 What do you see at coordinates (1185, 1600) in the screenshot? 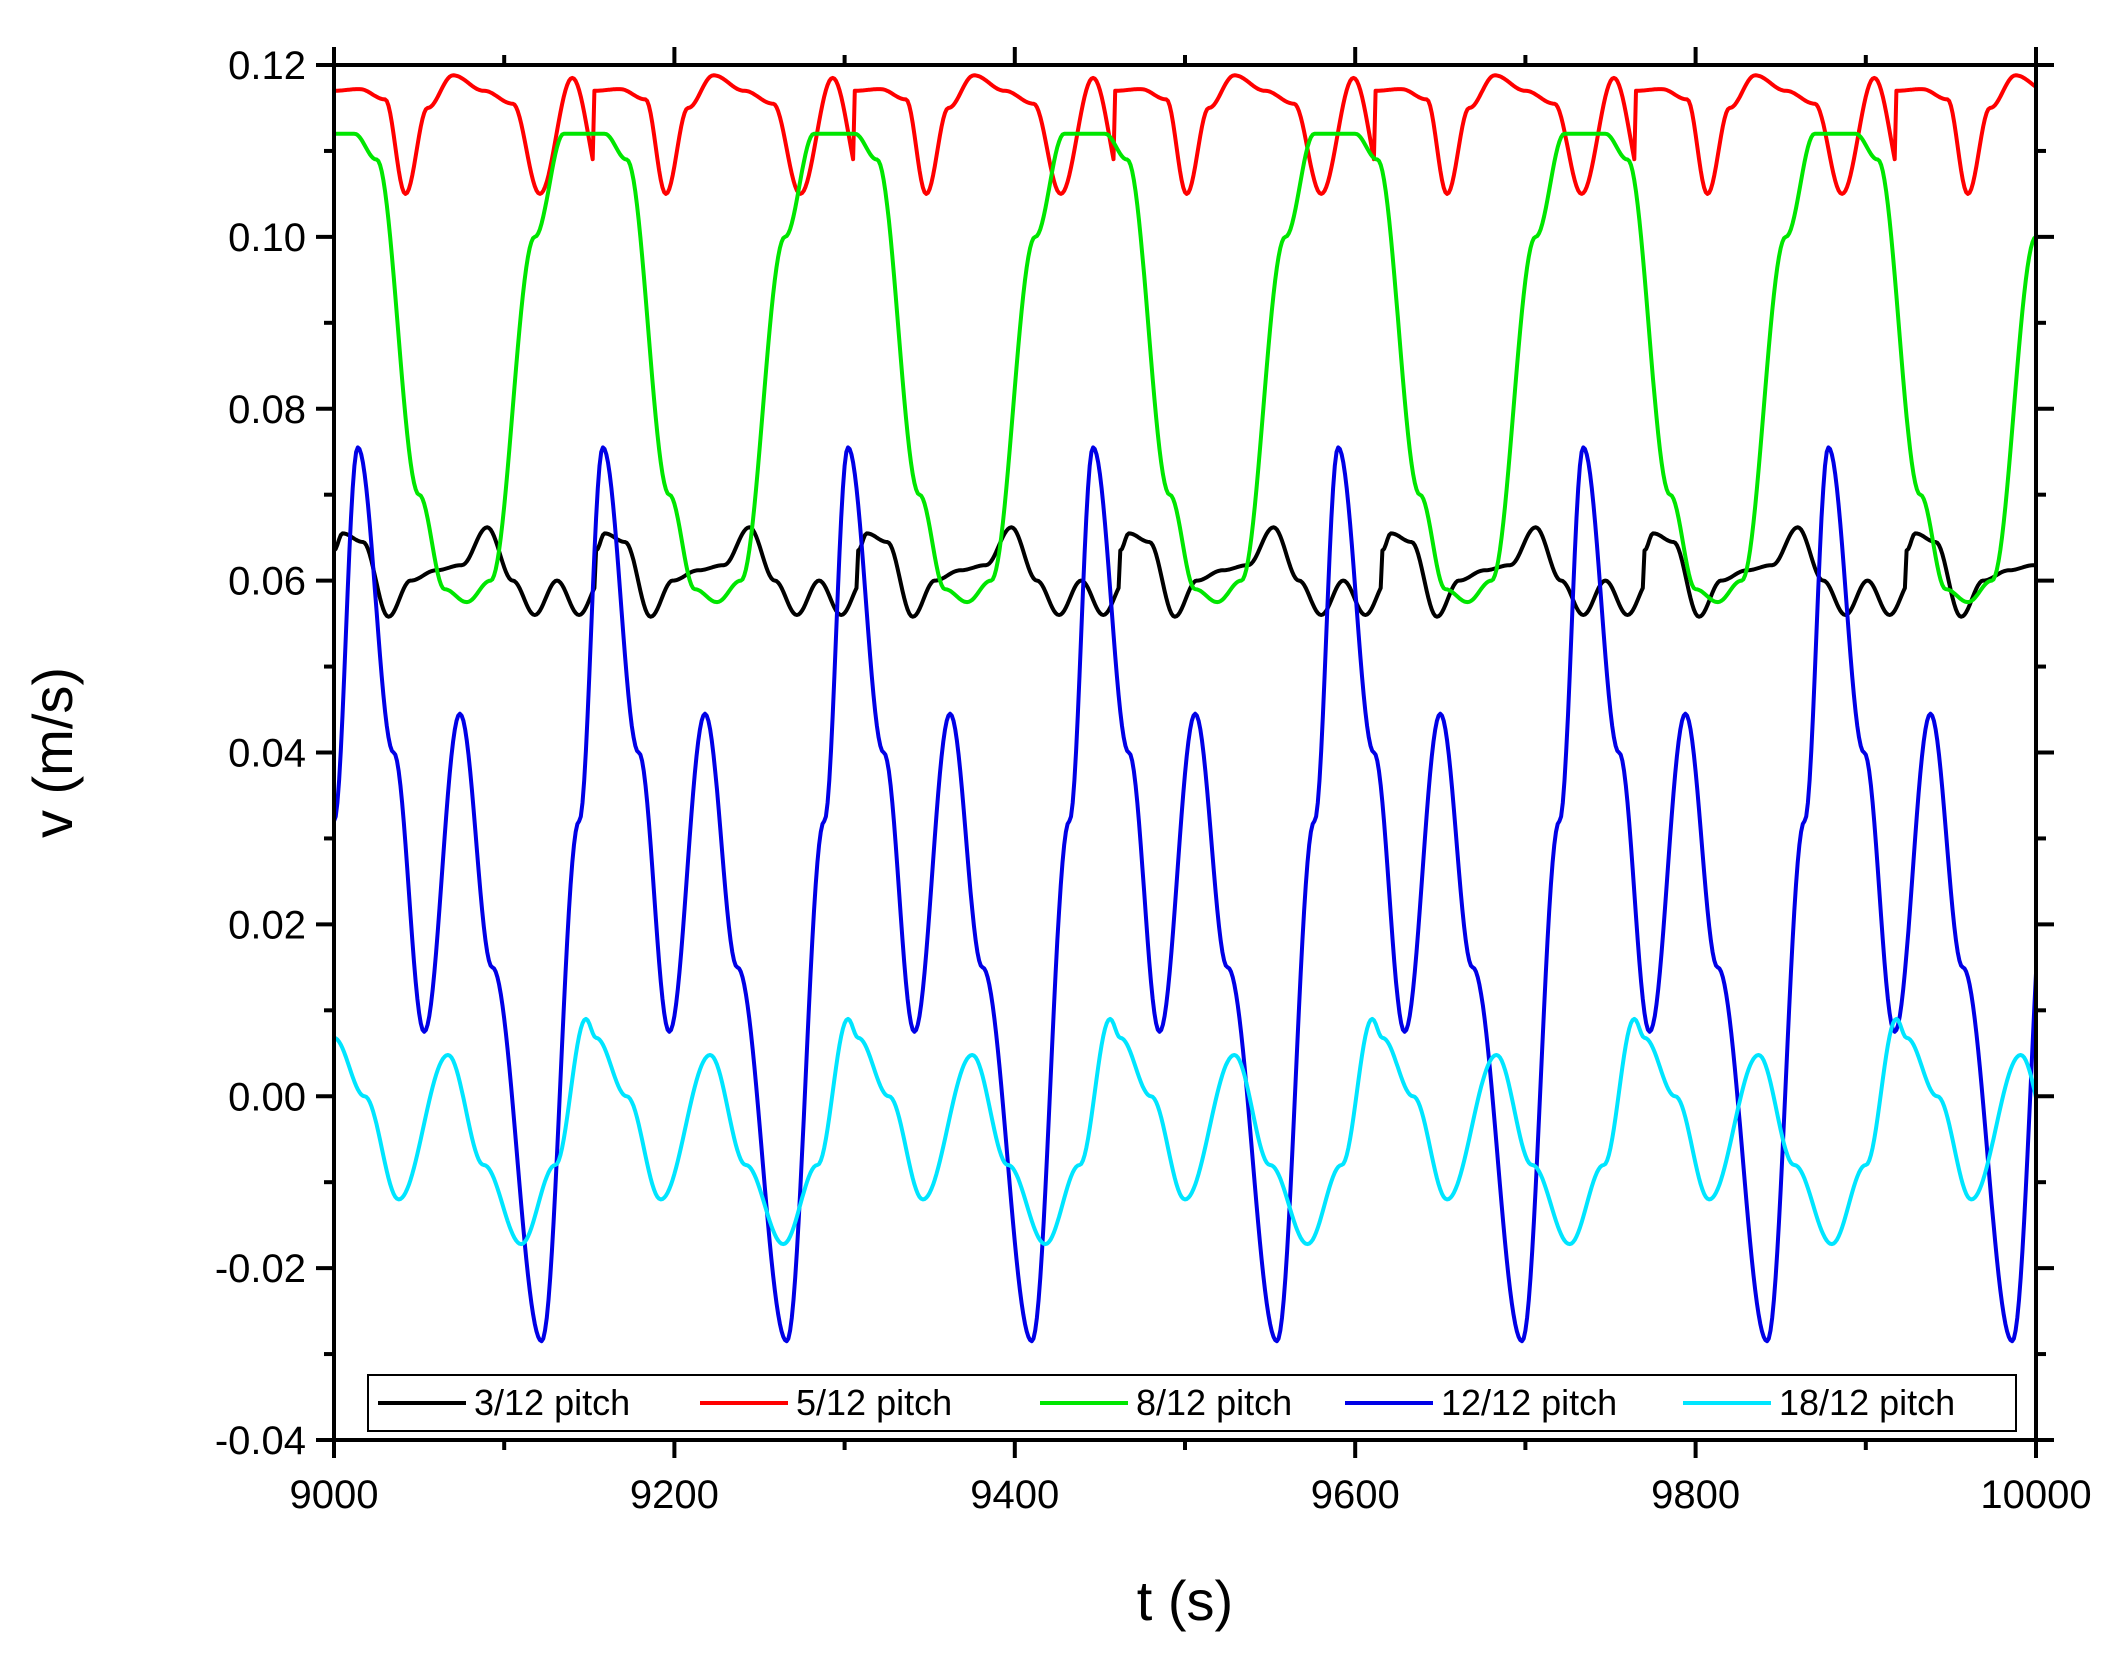
I see `x-axis-title: t (s)` at bounding box center [1185, 1600].